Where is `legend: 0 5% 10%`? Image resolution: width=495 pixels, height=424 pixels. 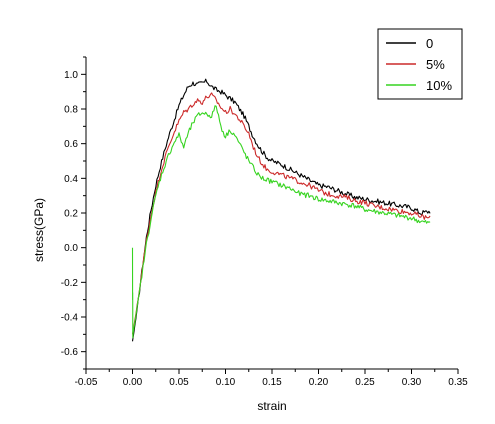
legend: 0 5% 10% is located at coordinates (420, 64).